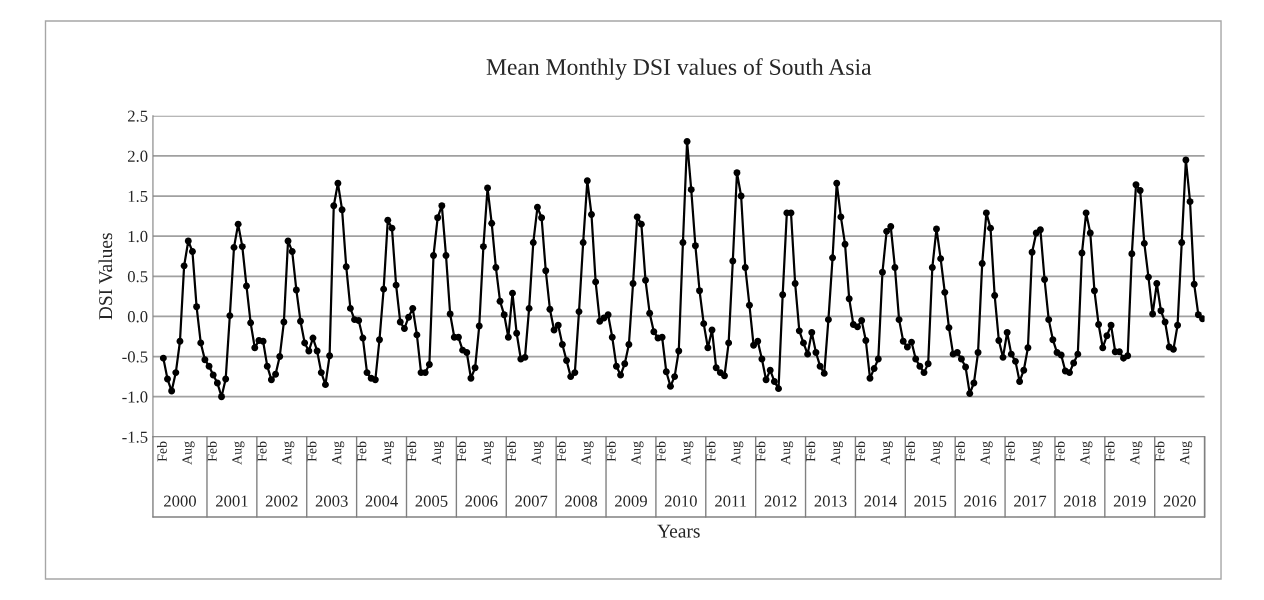  What do you see at coordinates (1030, 501) in the screenshot?
I see `text: 2017` at bounding box center [1030, 501].